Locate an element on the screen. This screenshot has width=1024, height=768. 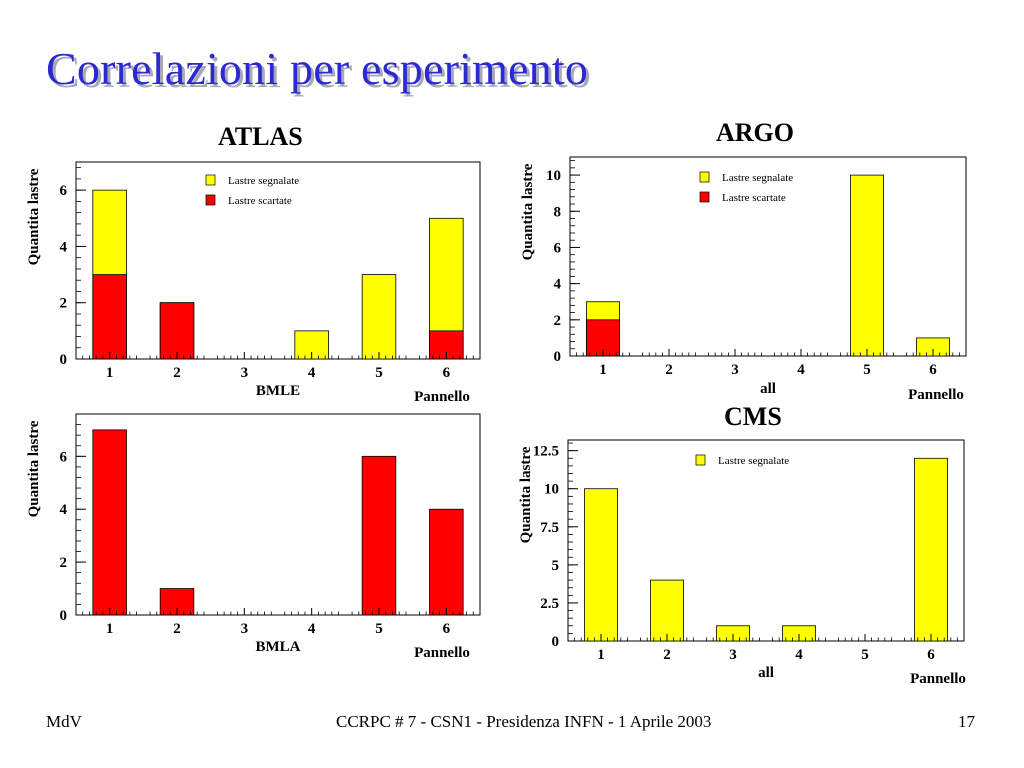
y-tick-label: 5 is located at coordinates (556, 566).